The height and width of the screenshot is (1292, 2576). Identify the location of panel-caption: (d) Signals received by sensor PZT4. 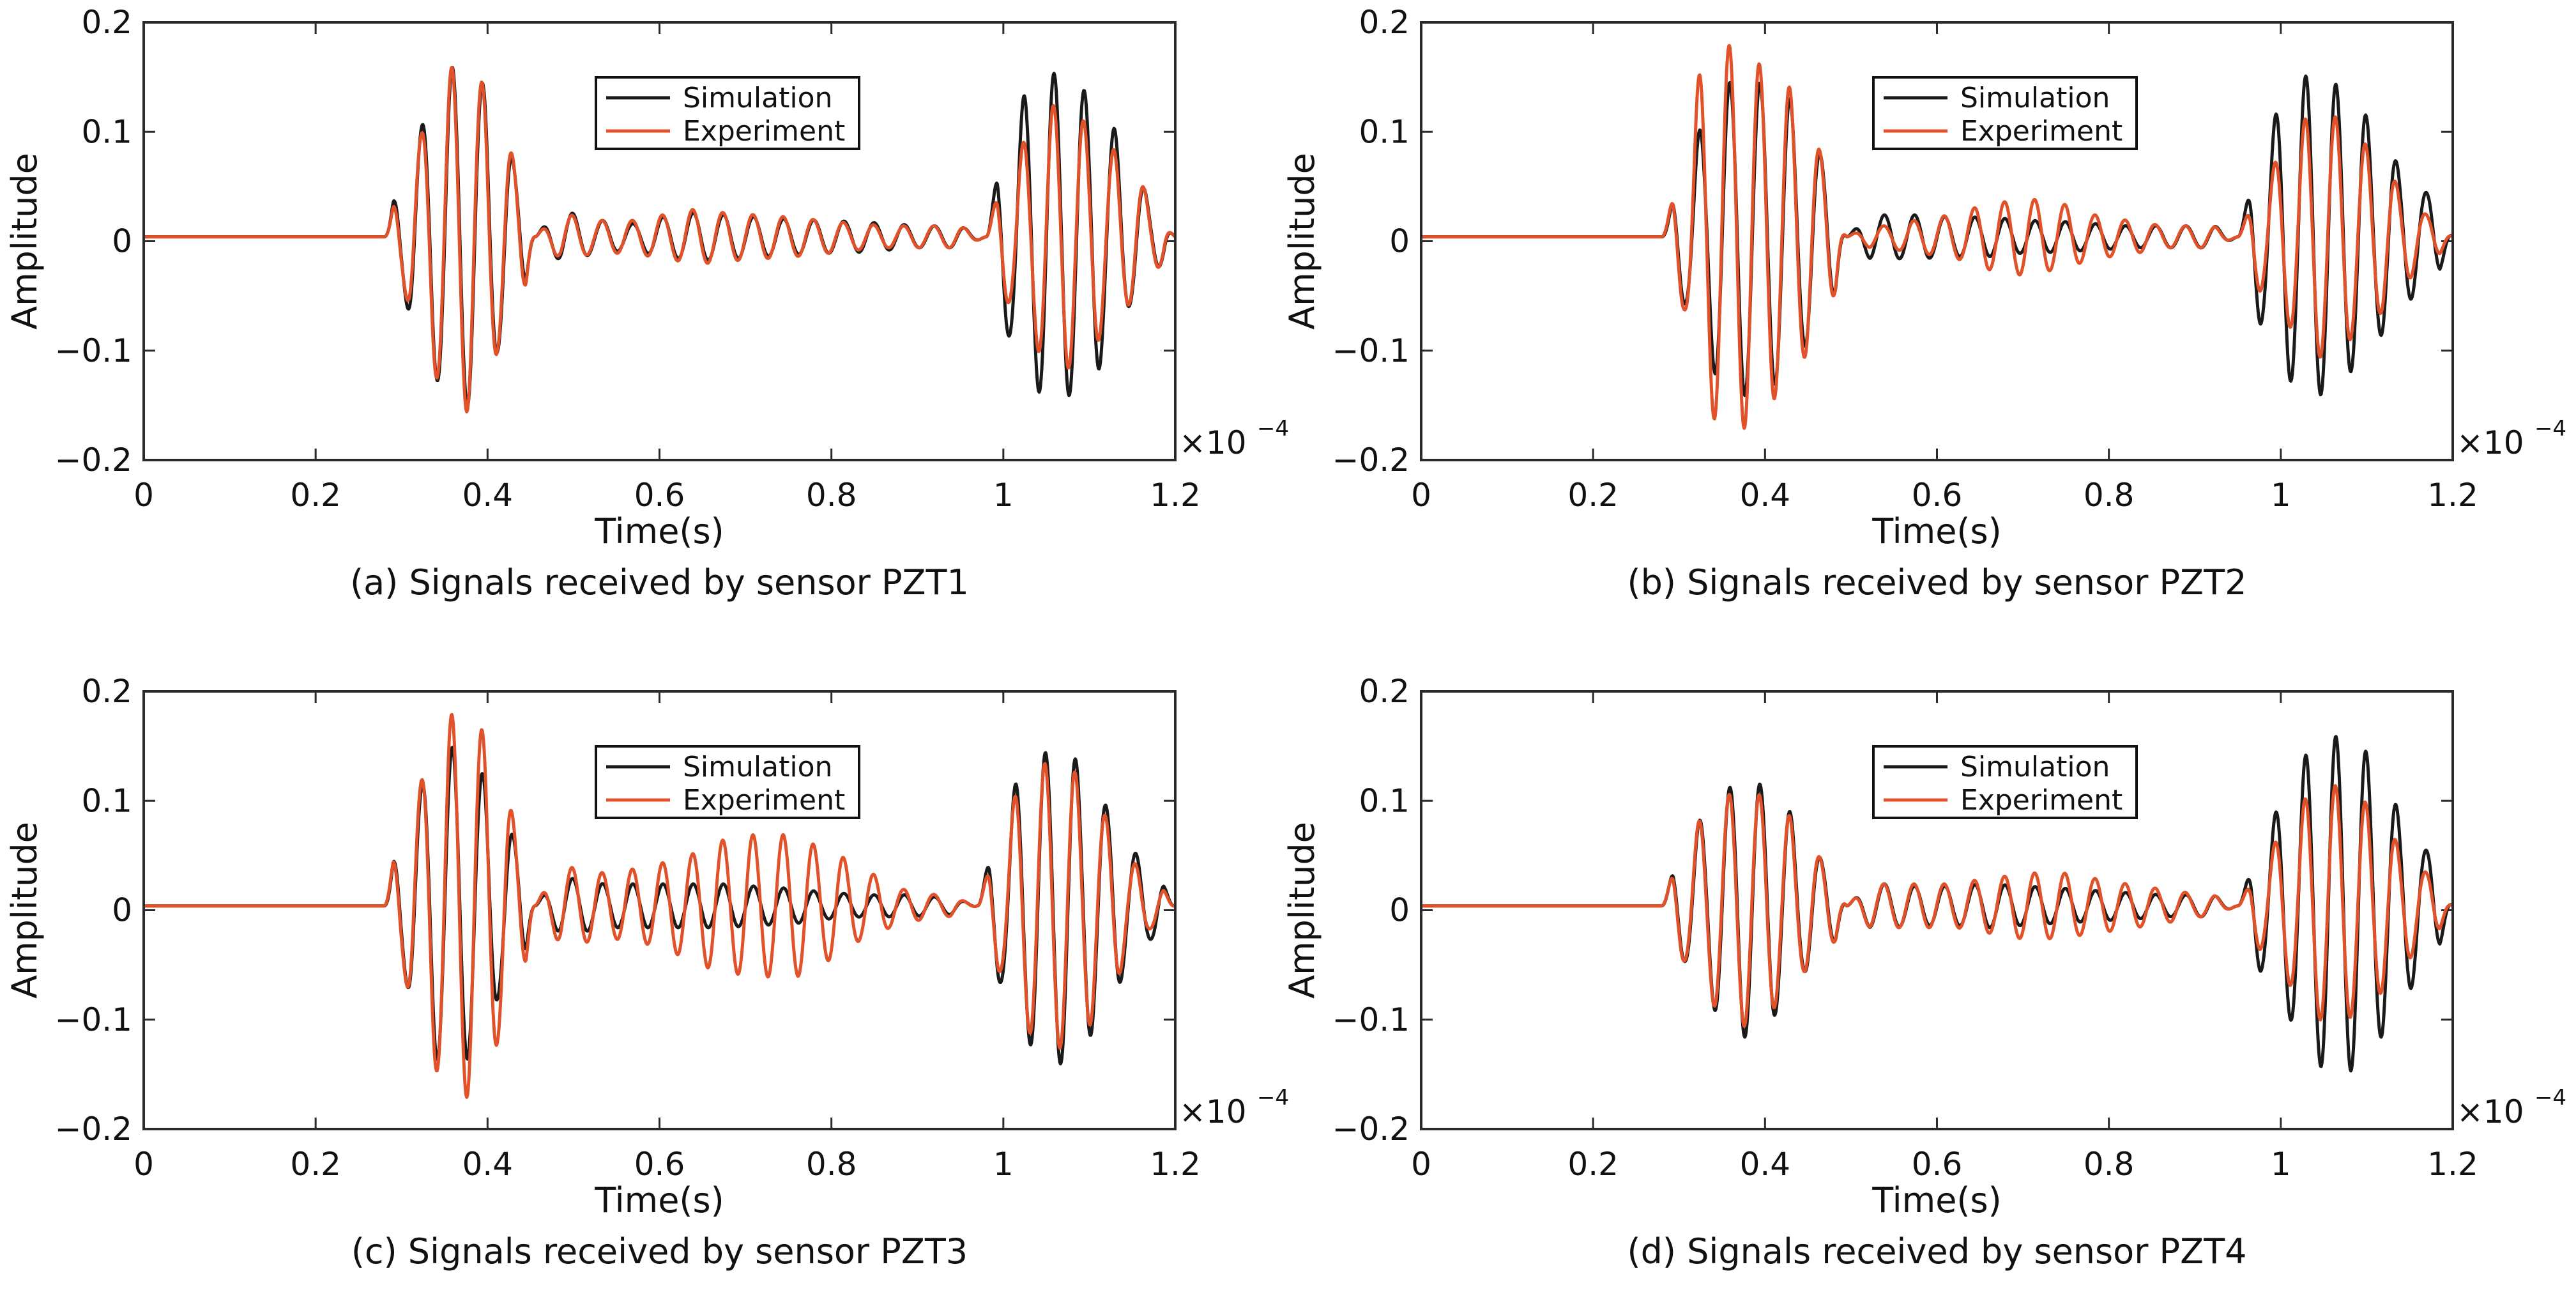
(1937, 1252).